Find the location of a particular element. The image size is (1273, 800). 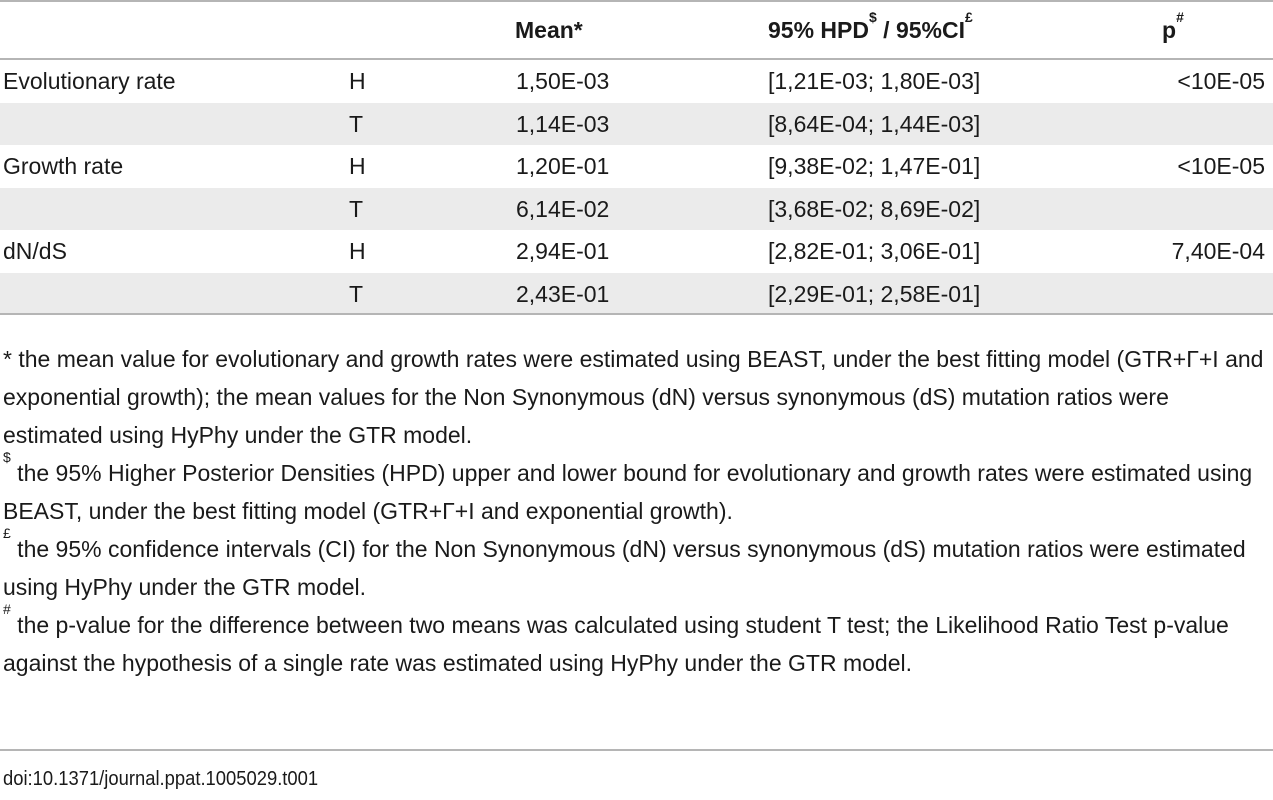

interval-cell: [3,68E-02; 8,69E-02] is located at coordinates (874, 208).